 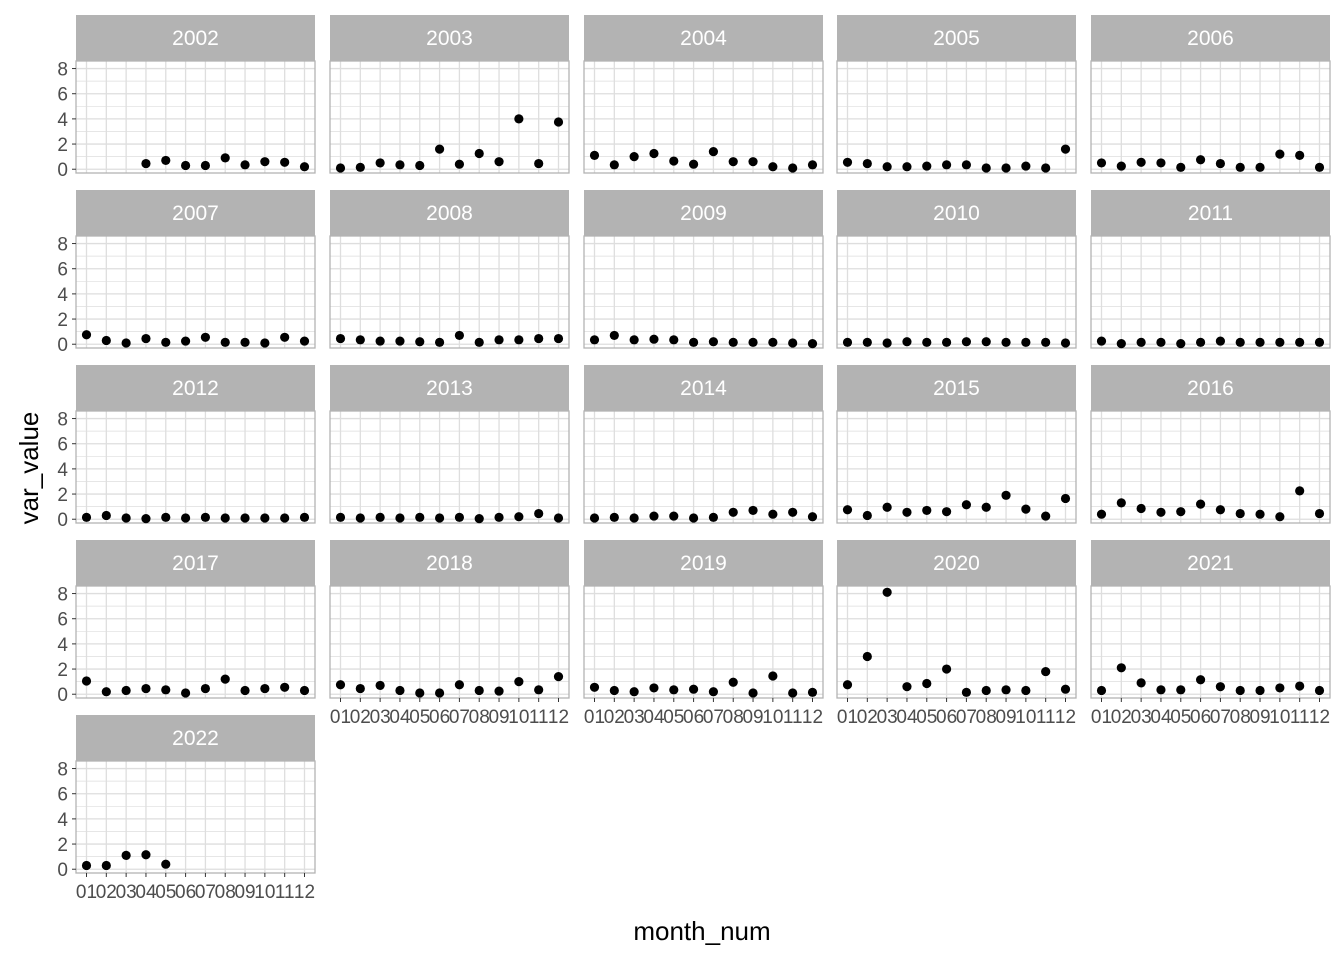 What do you see at coordinates (449, 563) in the screenshot?
I see `facet-strip-label: 2018` at bounding box center [449, 563].